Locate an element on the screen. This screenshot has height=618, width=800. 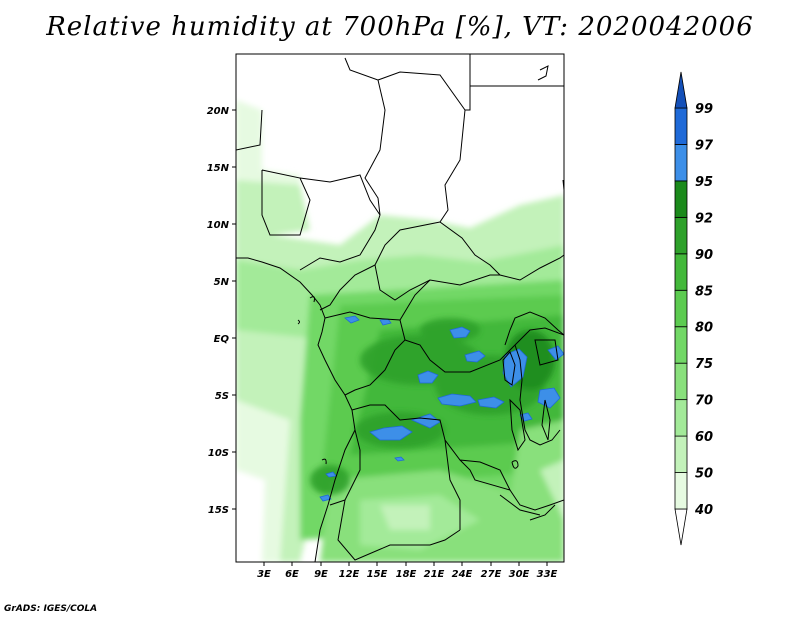
lat-tick-label: 10N is located at coordinates (218, 225).